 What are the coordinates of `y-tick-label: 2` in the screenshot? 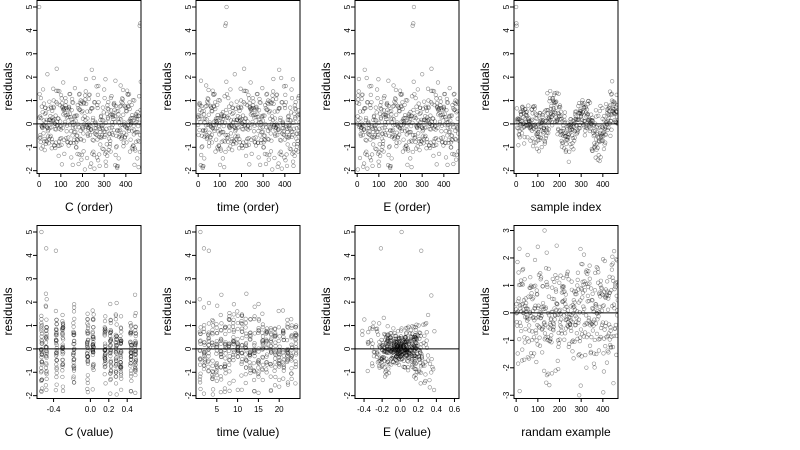 It's located at (506, 257).